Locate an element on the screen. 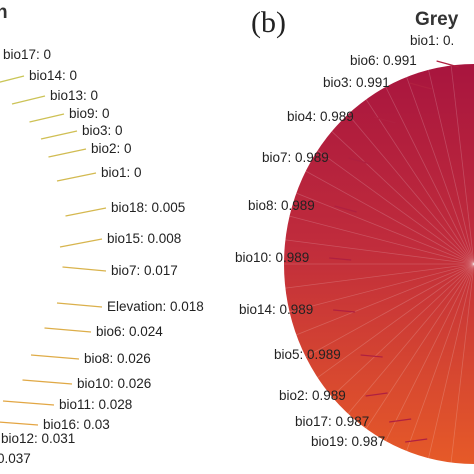 The image size is (474, 474). panel-a-data-label: bio12: 0.031 is located at coordinates (38, 438).